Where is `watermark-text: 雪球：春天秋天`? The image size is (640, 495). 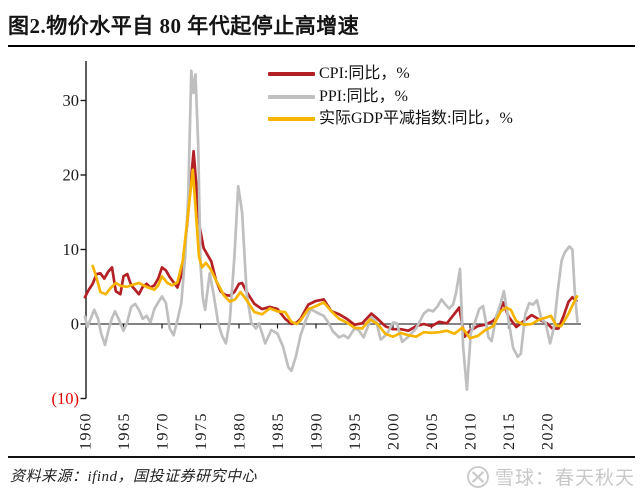
watermark-text: 雪球：春天秋天 is located at coordinates (564, 478).